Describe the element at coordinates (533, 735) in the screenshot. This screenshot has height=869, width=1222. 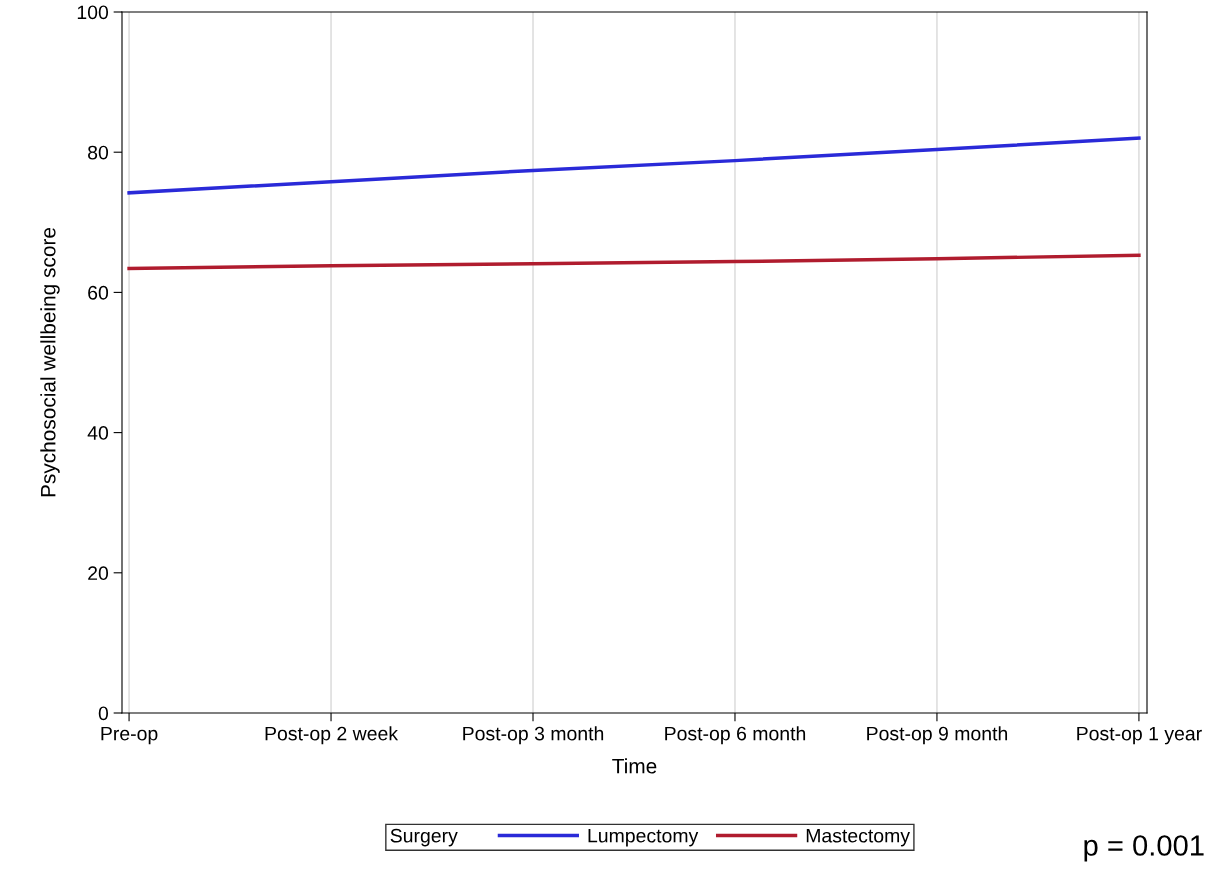
I see `x-tick-label: Post-op 3 month` at that location.